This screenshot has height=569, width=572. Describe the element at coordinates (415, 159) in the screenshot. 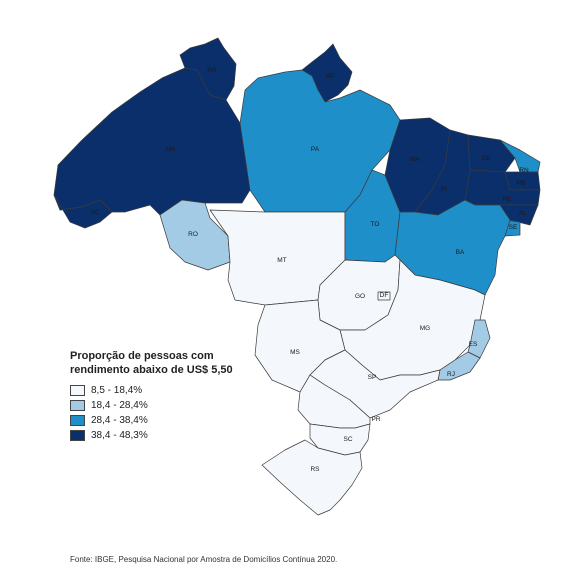

I see `state-label-ma: MA` at that location.